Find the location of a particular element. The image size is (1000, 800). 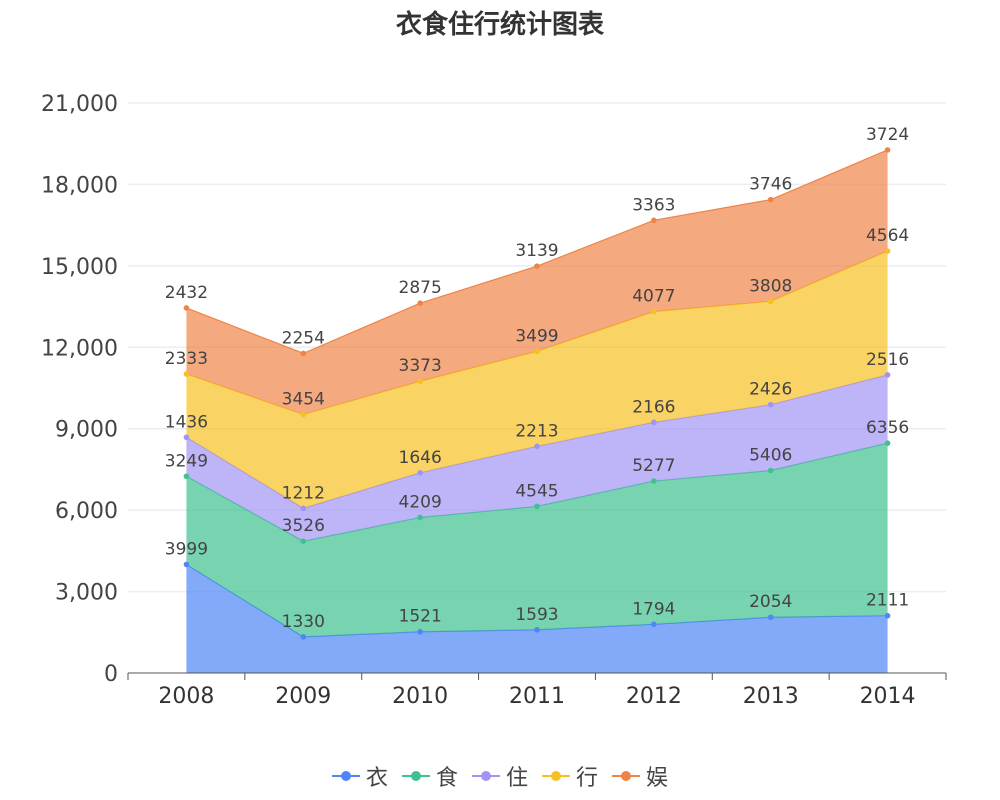

x-tick-label: 2013 is located at coordinates (771, 696).